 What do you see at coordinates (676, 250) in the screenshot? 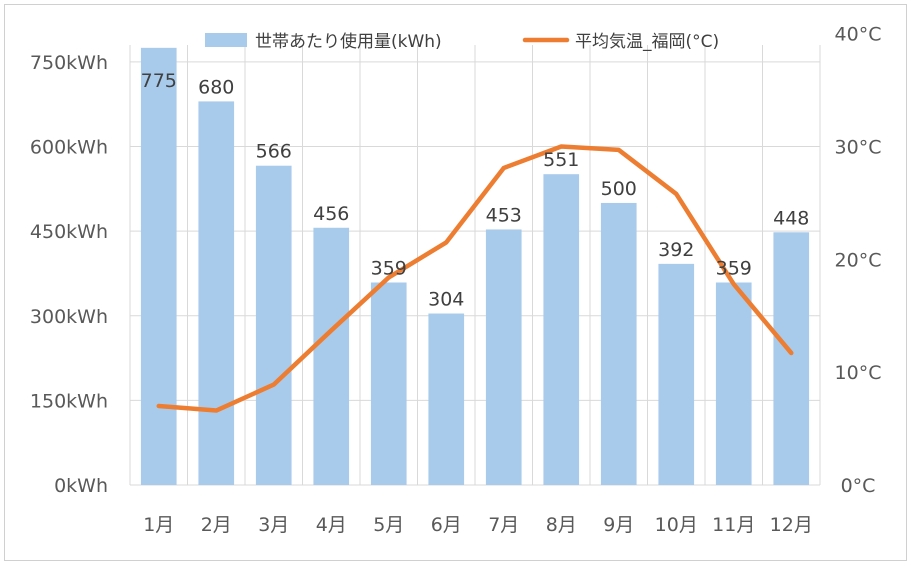
I see `data-label: 392` at bounding box center [676, 250].